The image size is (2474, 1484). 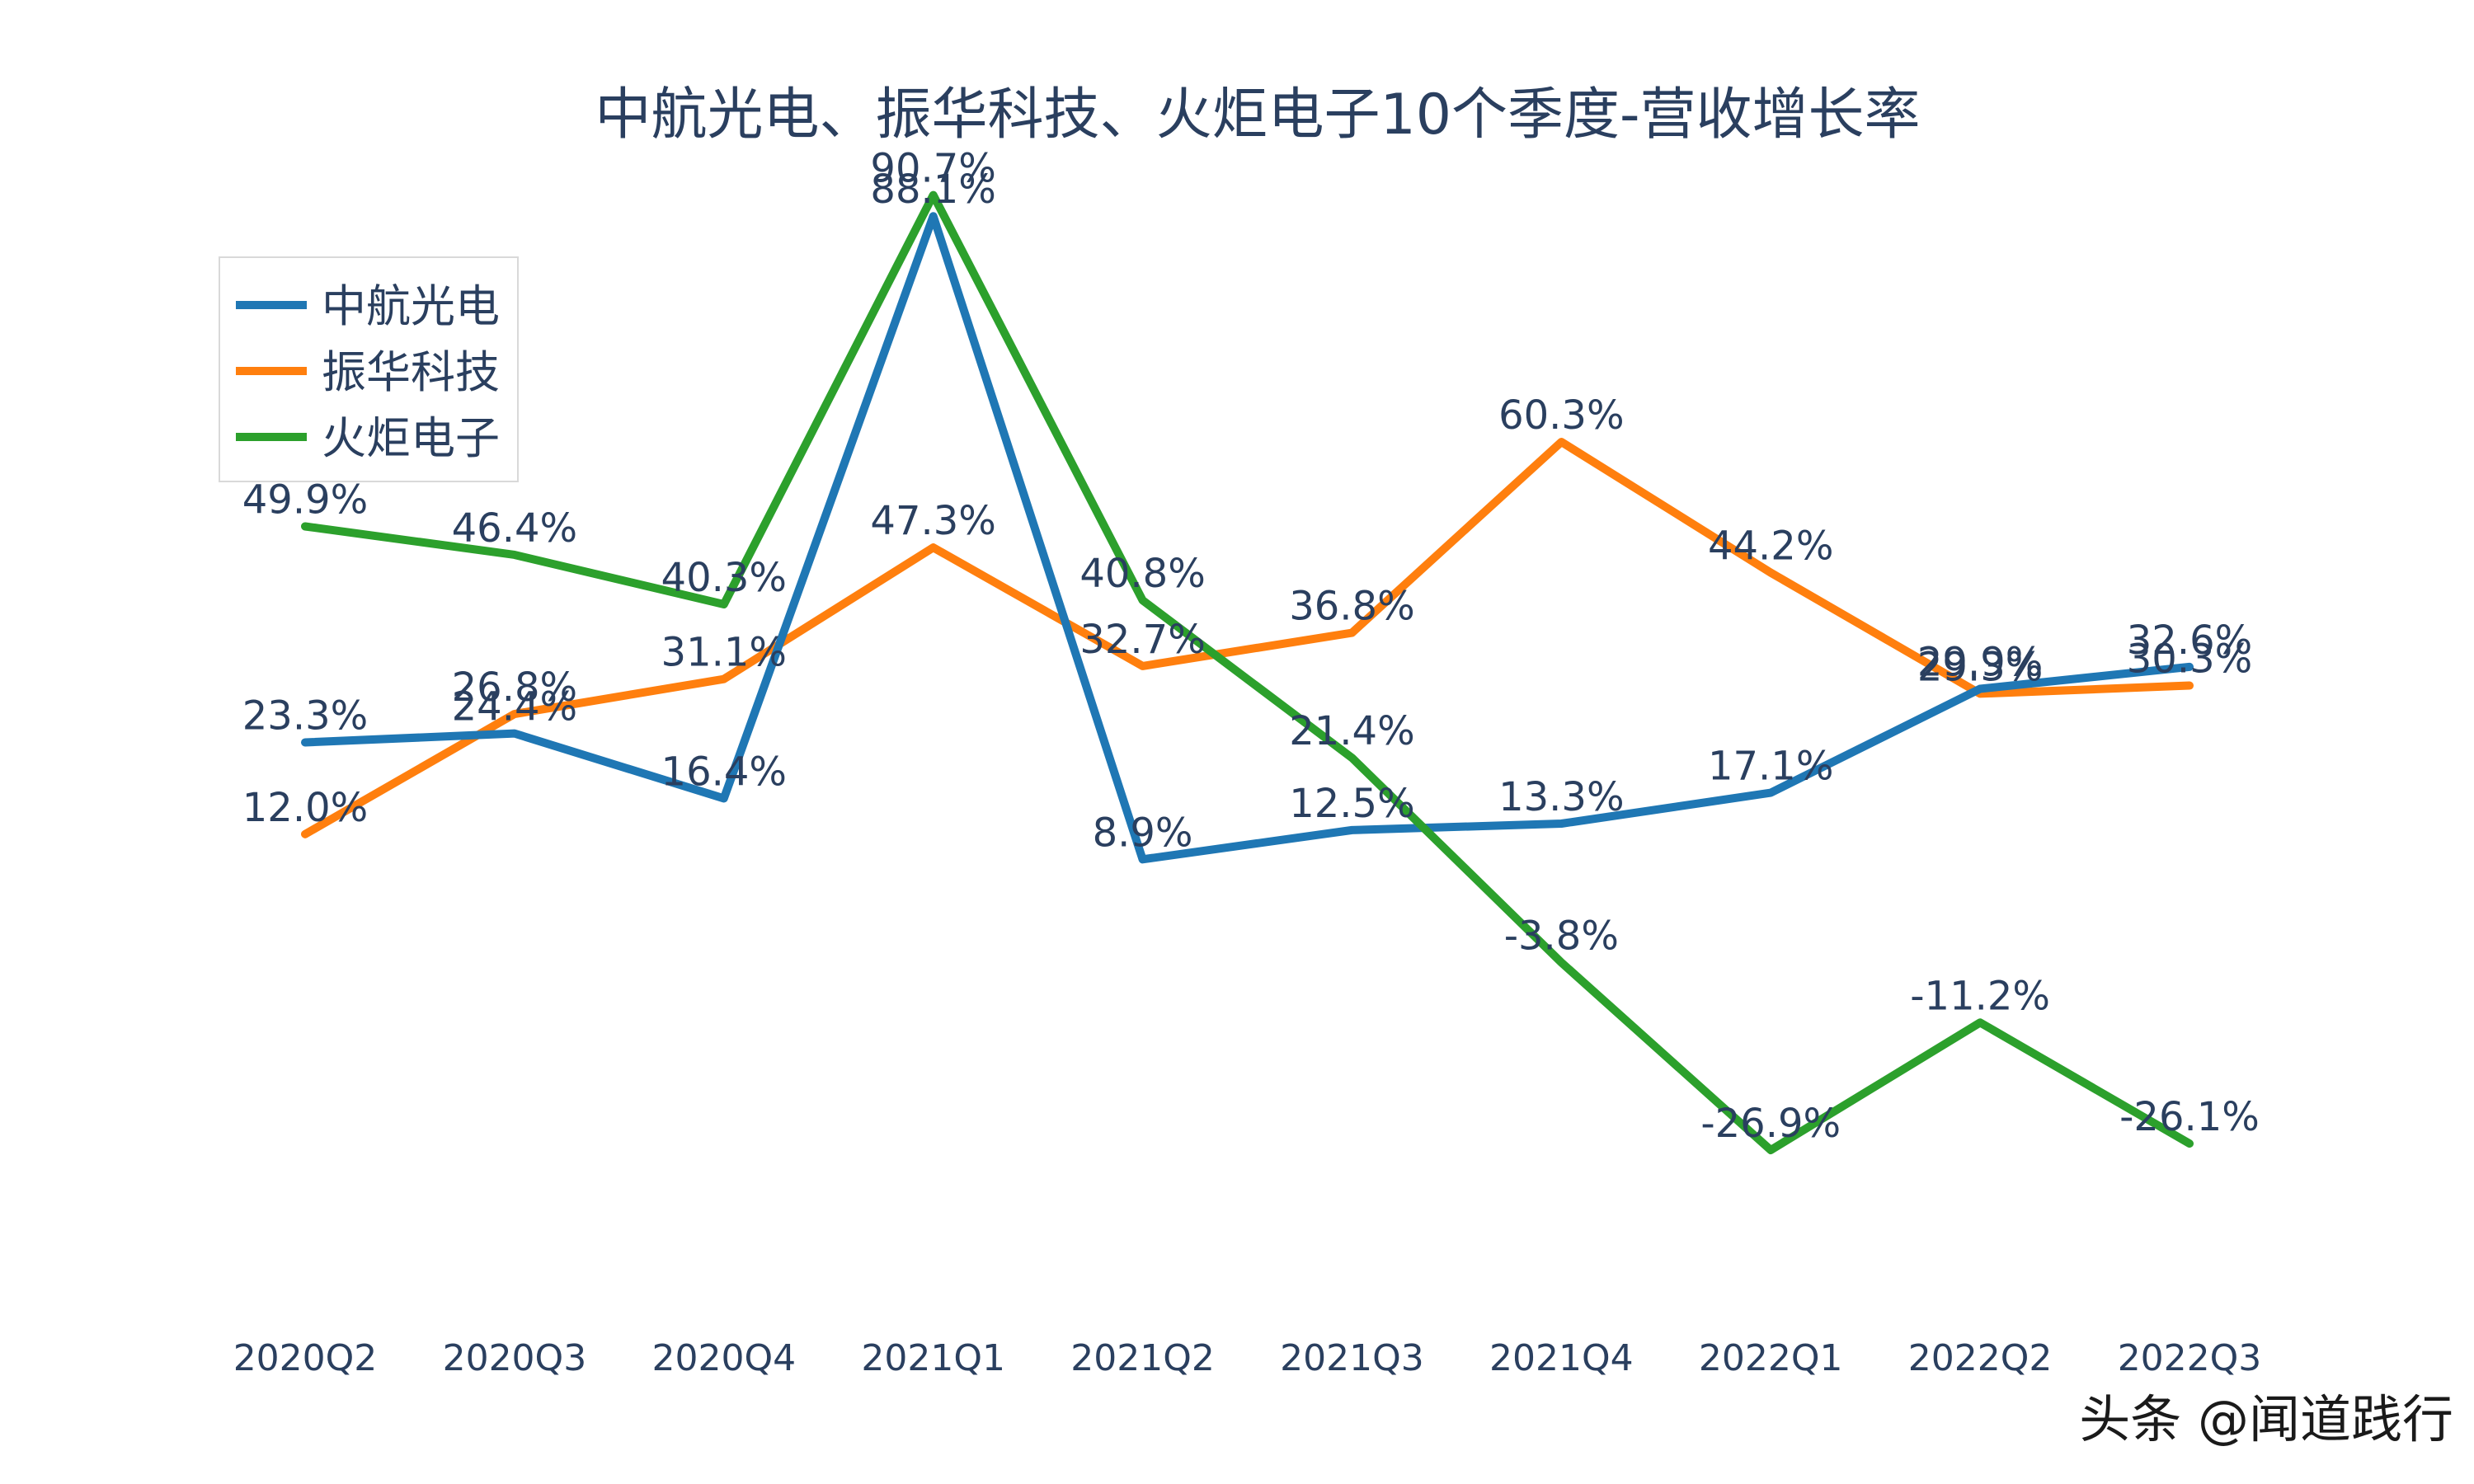 I want to click on data-label: 36.8%, so click(x=1351, y=607).